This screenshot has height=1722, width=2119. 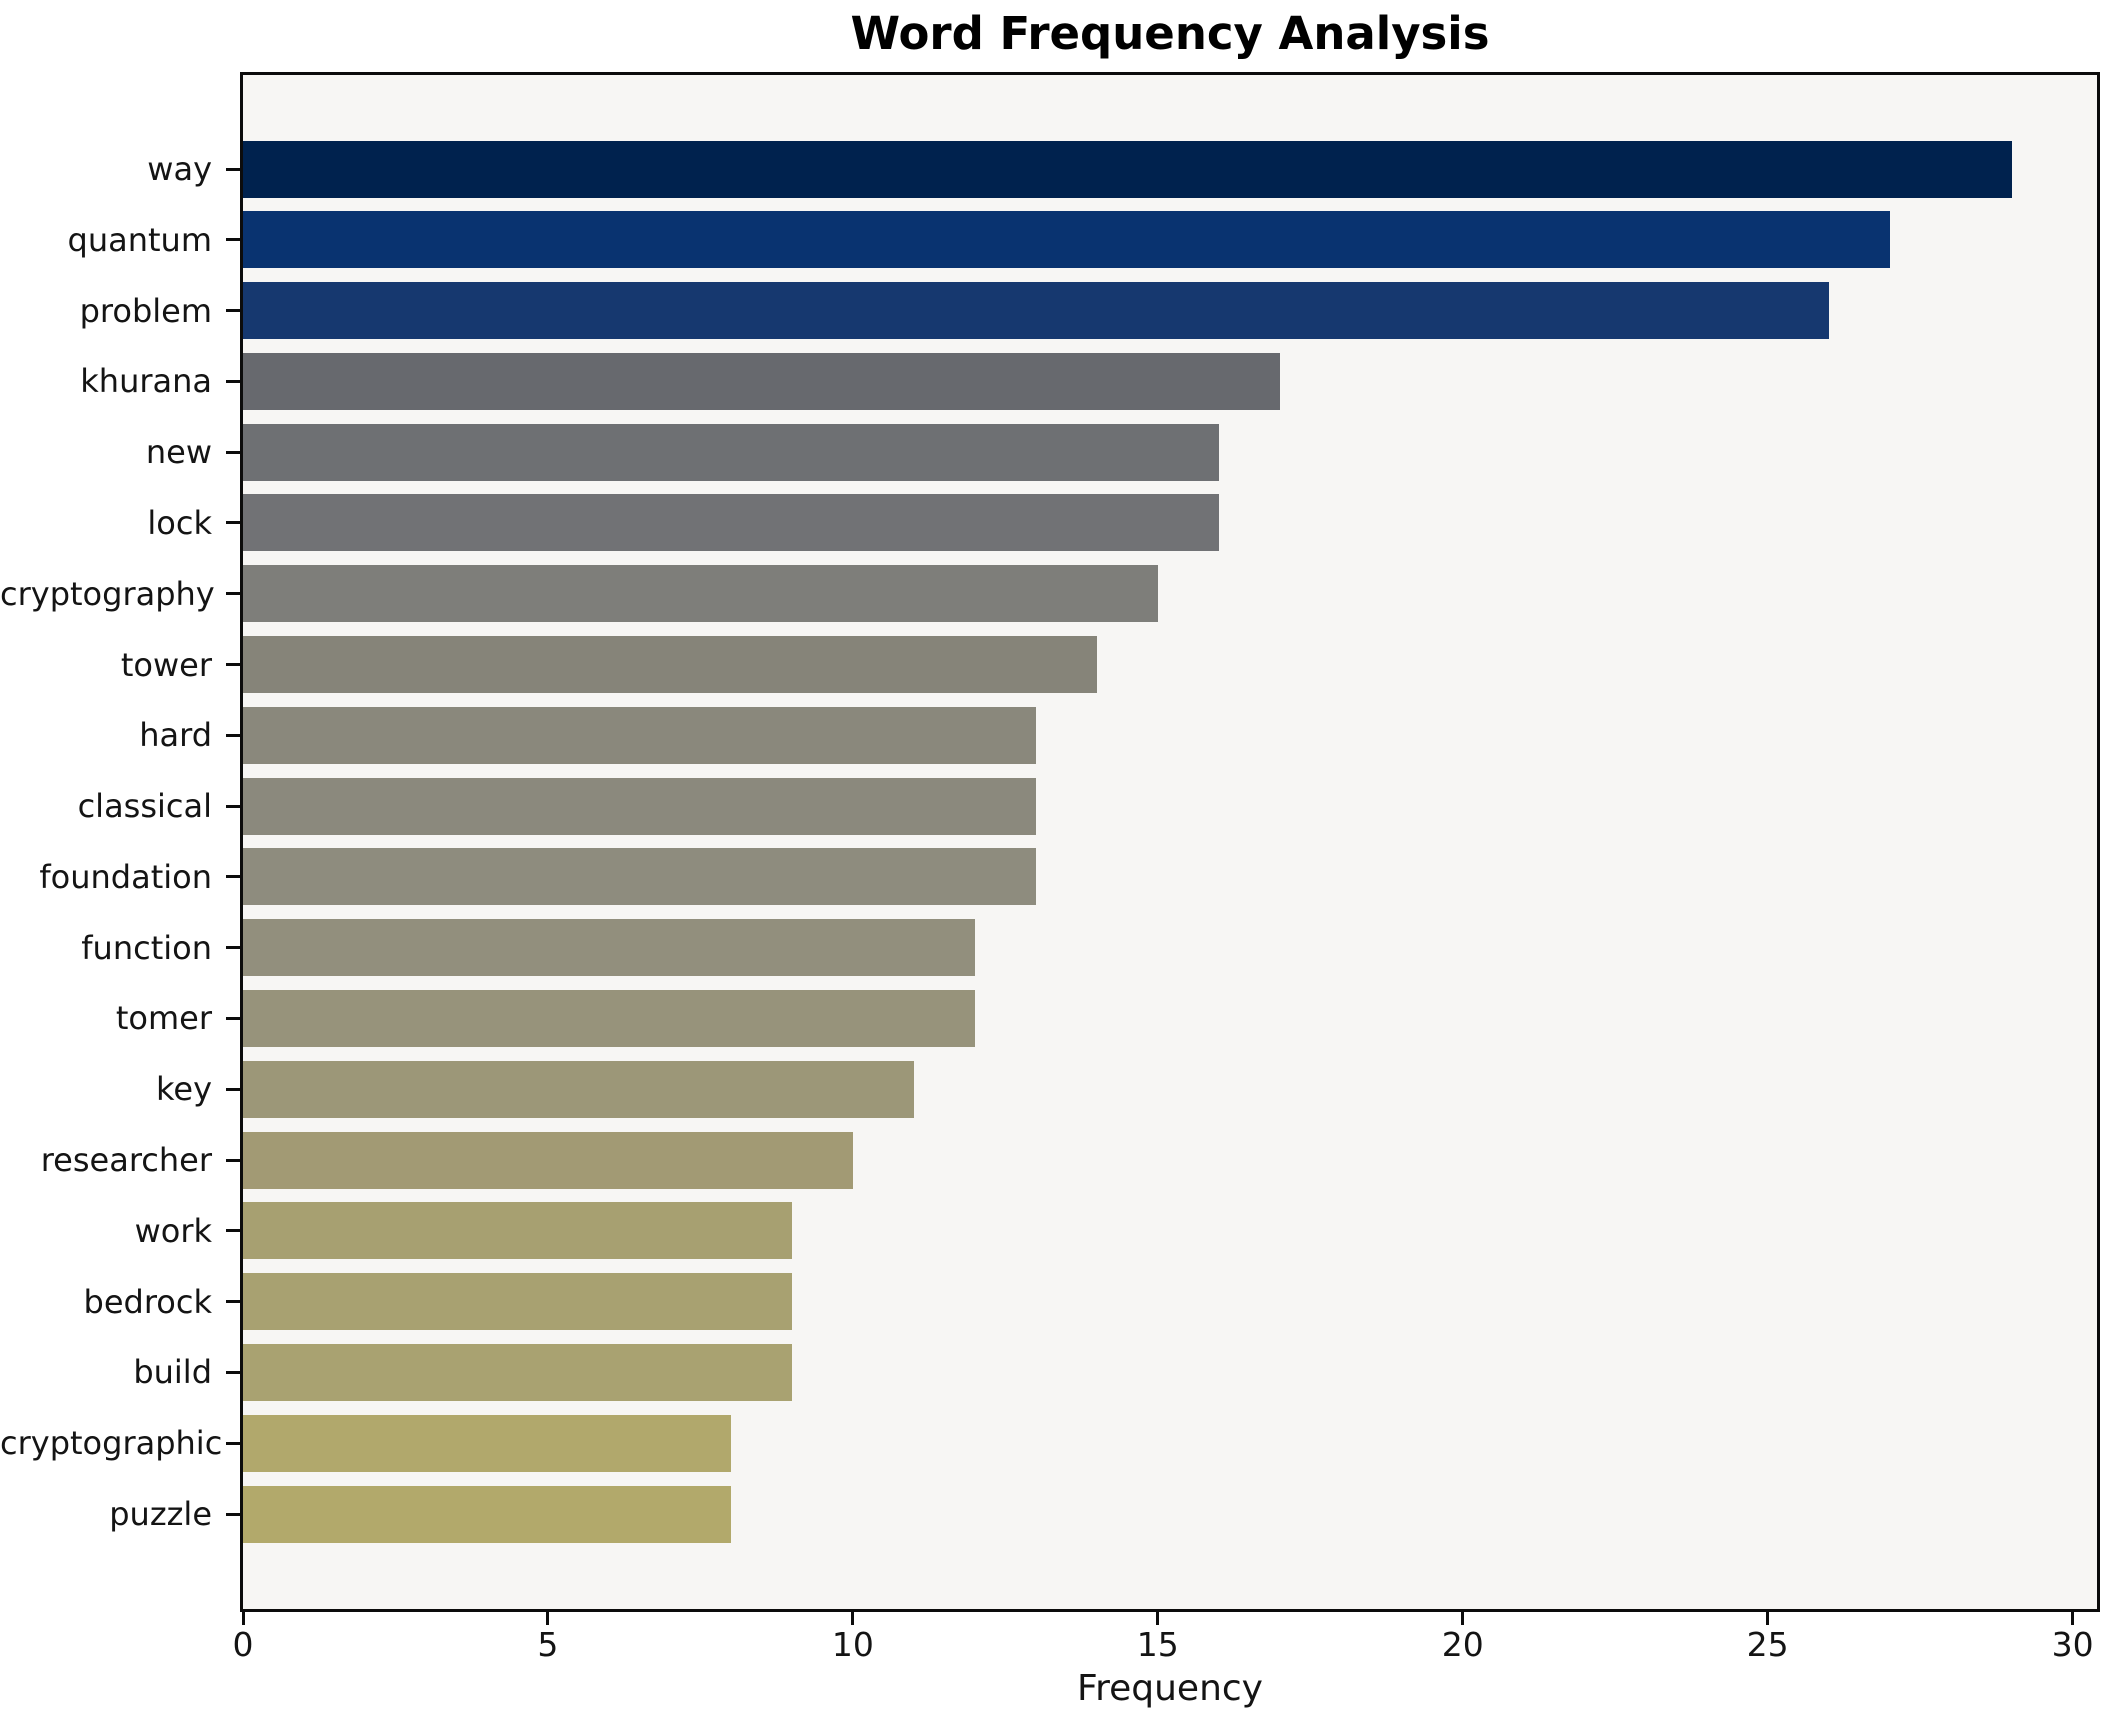 What do you see at coordinates (731, 523) in the screenshot?
I see `bar-lock` at bounding box center [731, 523].